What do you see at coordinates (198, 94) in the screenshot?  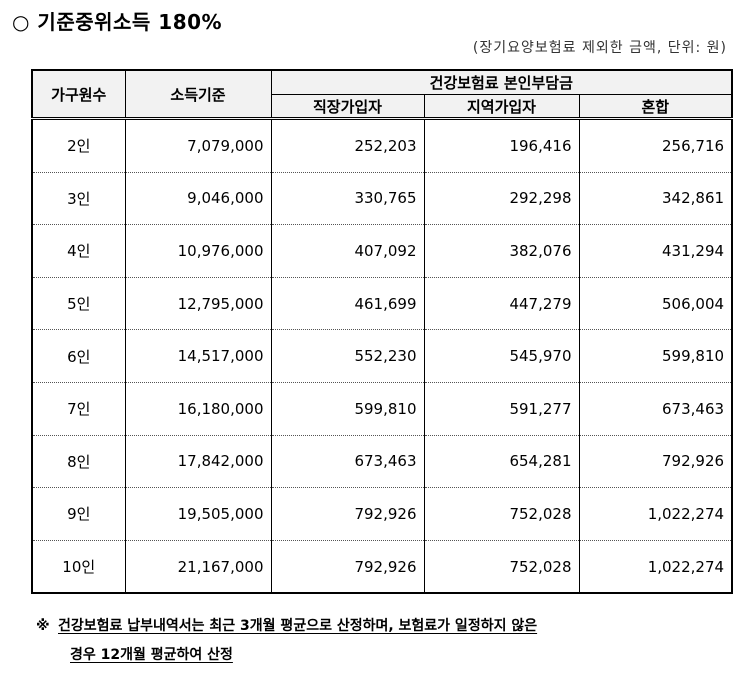 I see `header-income: 소득기준` at bounding box center [198, 94].